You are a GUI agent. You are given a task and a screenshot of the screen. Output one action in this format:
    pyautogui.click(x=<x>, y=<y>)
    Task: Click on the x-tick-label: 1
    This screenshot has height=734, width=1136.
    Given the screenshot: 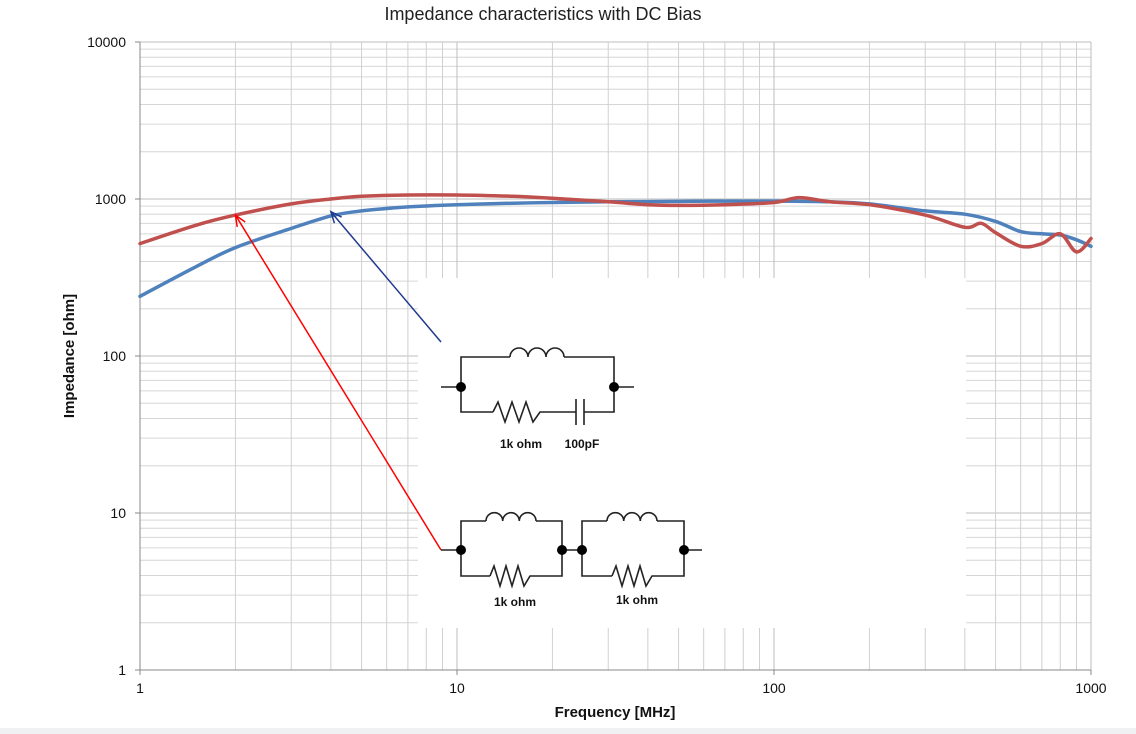 What is the action you would take?
    pyautogui.click(x=140, y=688)
    